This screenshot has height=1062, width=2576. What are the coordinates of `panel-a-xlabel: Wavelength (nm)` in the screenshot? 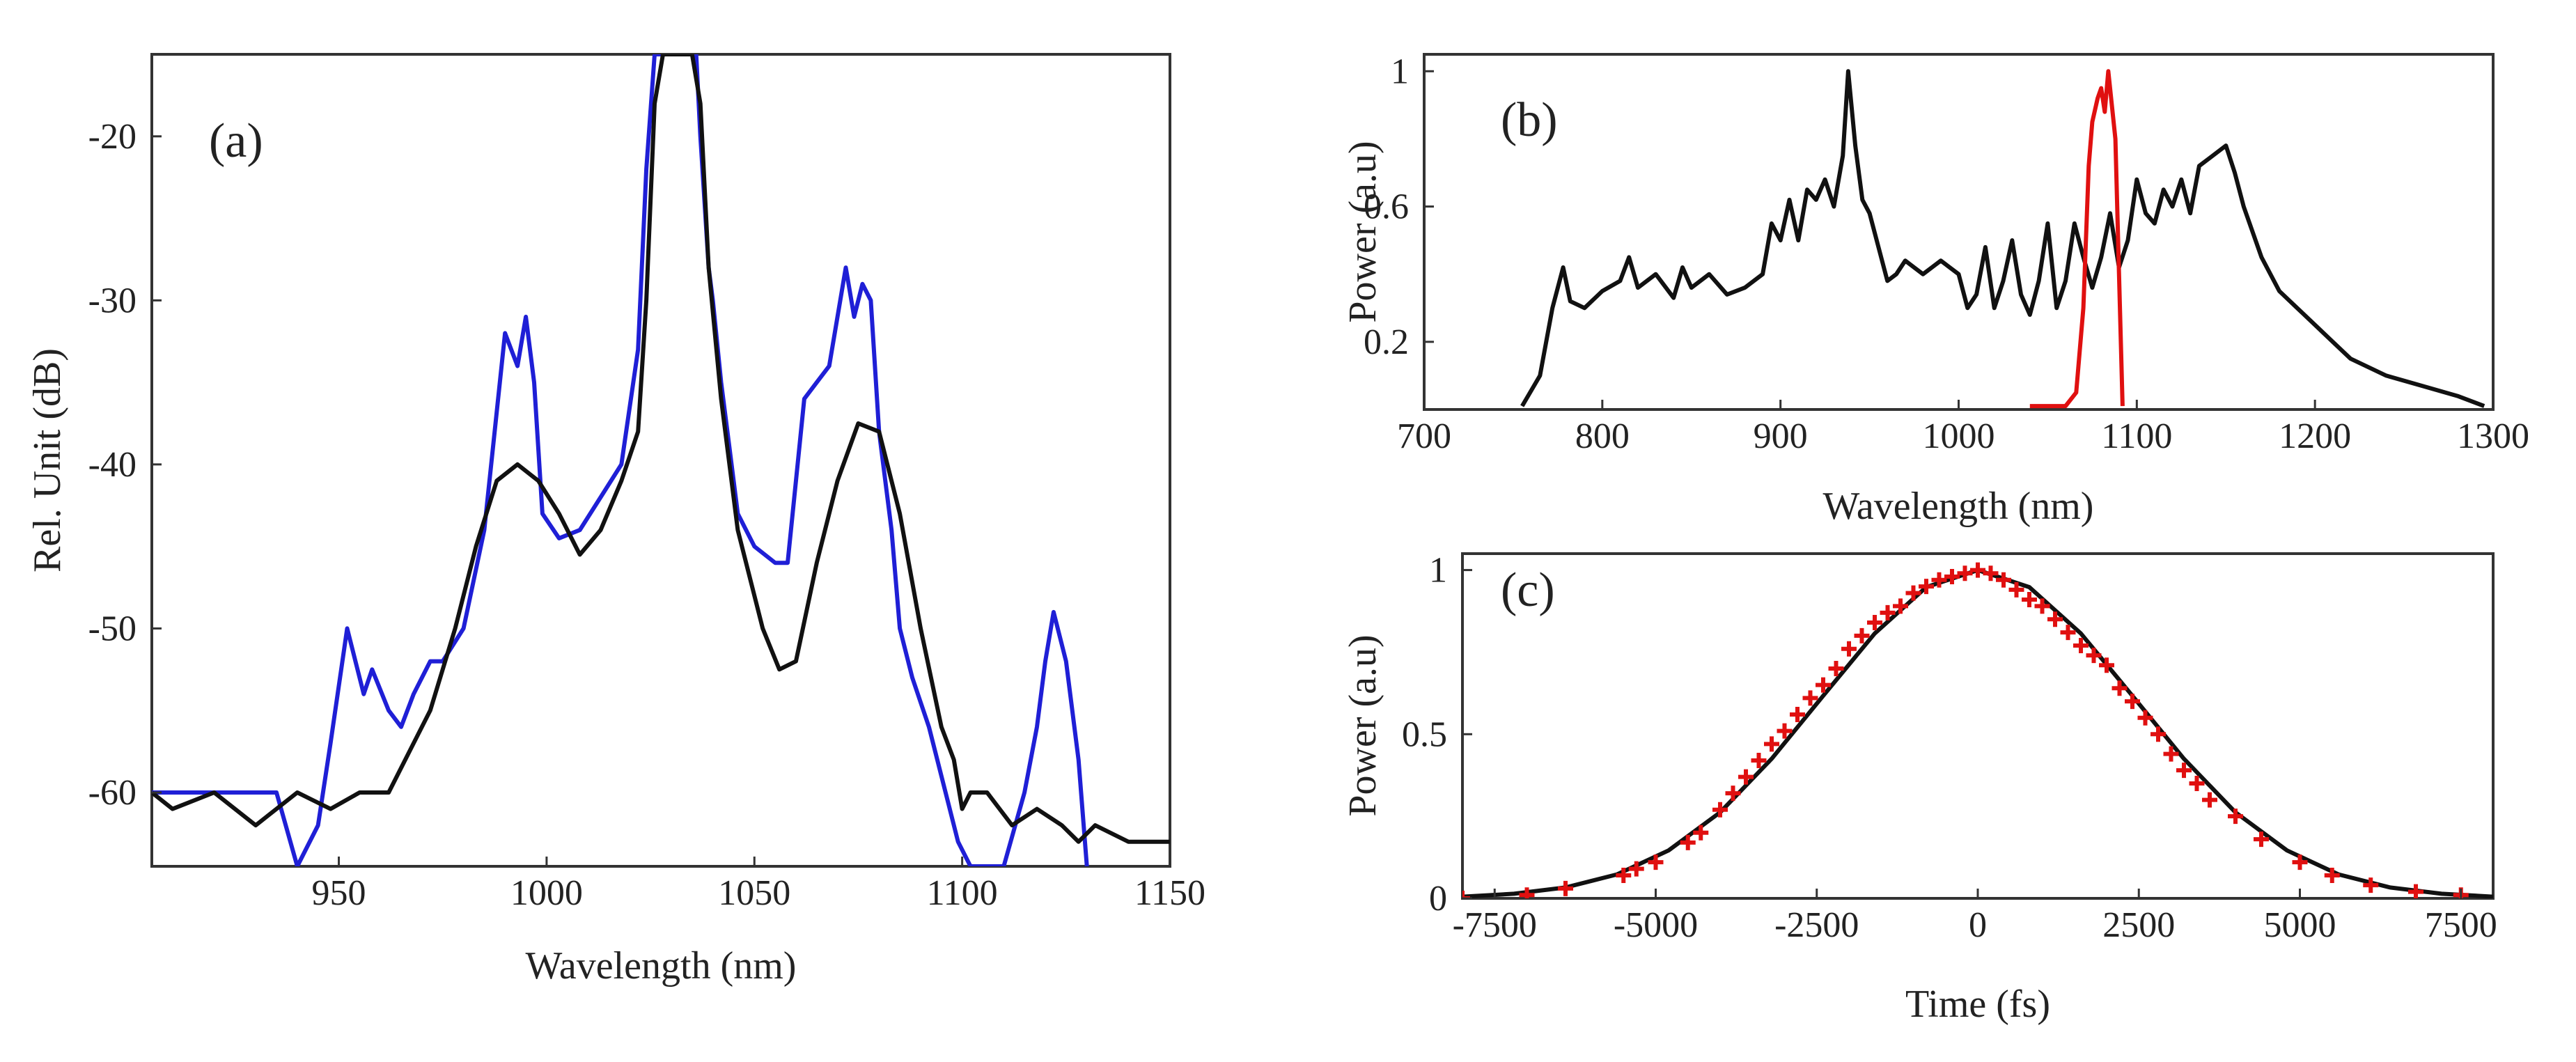 It's located at (661, 965).